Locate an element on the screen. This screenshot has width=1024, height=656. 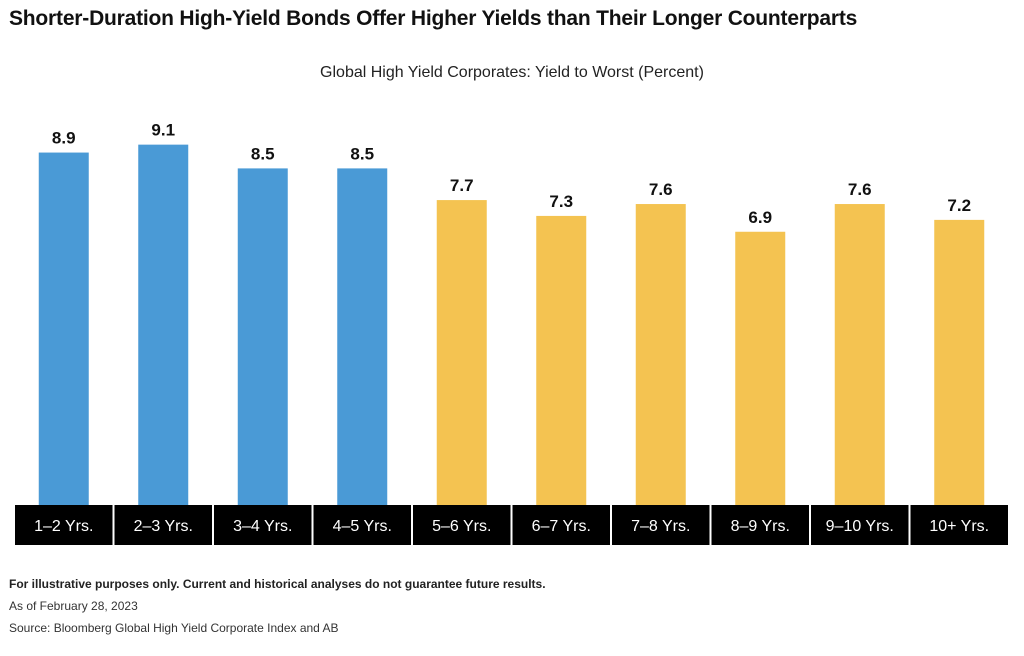
as-of-date: As of February 28, 2023 is located at coordinates (73, 606).